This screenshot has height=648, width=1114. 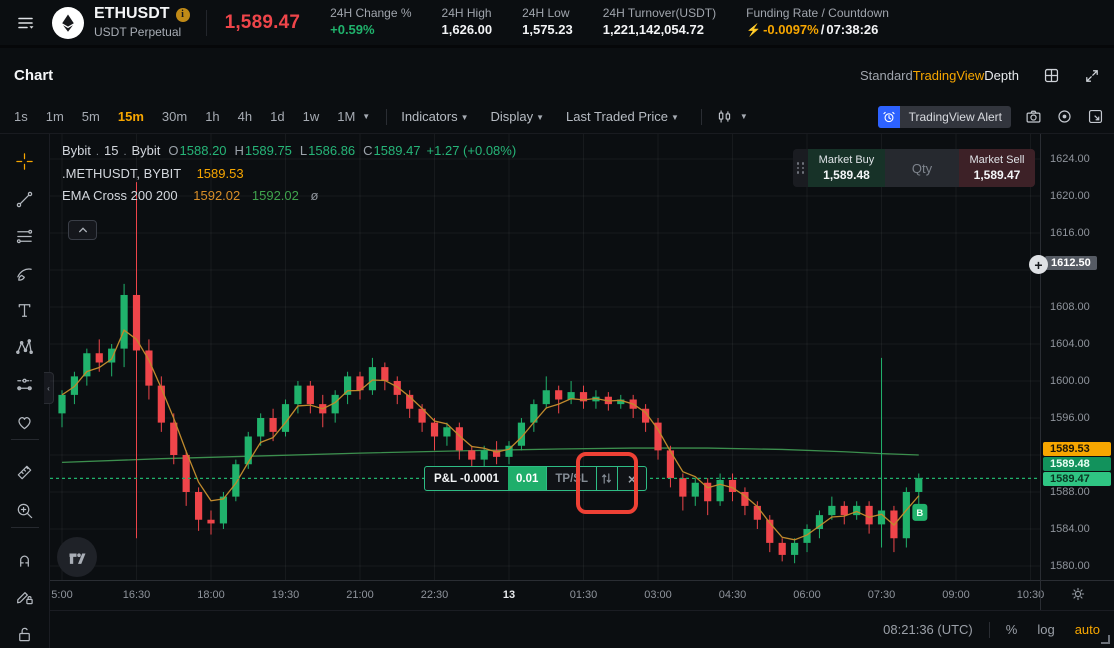 I want to click on ohlc-value: 1588.20, so click(x=203, y=150).